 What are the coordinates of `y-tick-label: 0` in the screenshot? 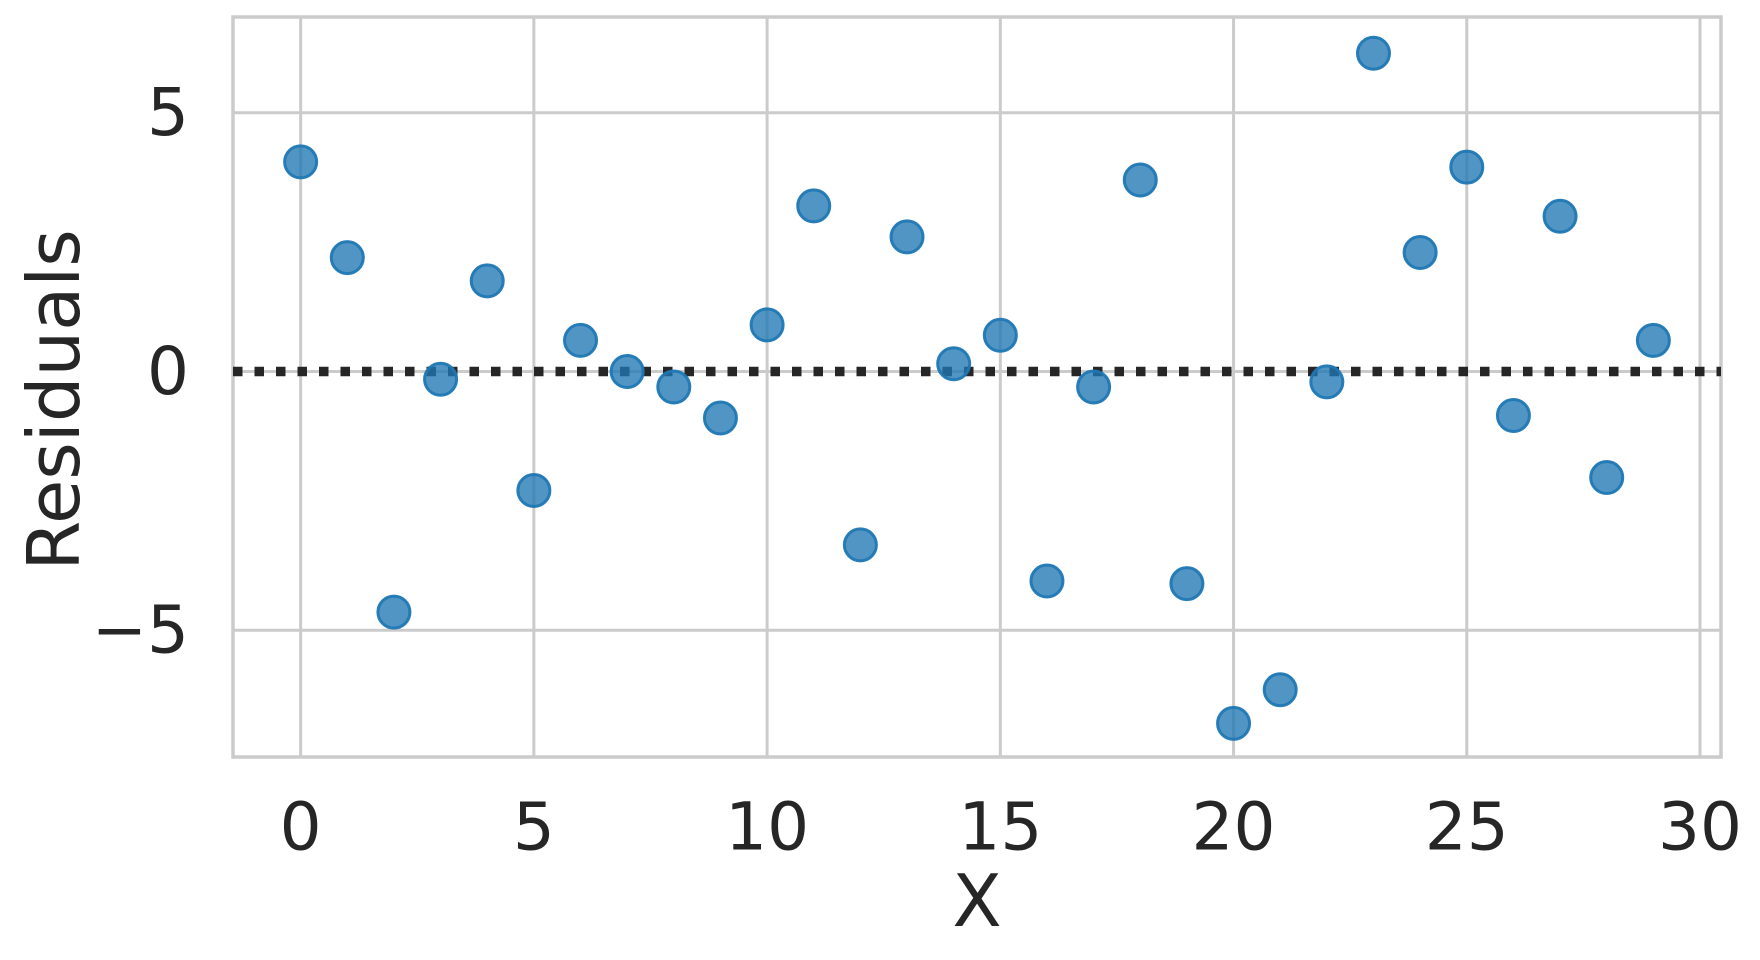 It's located at (168, 371).